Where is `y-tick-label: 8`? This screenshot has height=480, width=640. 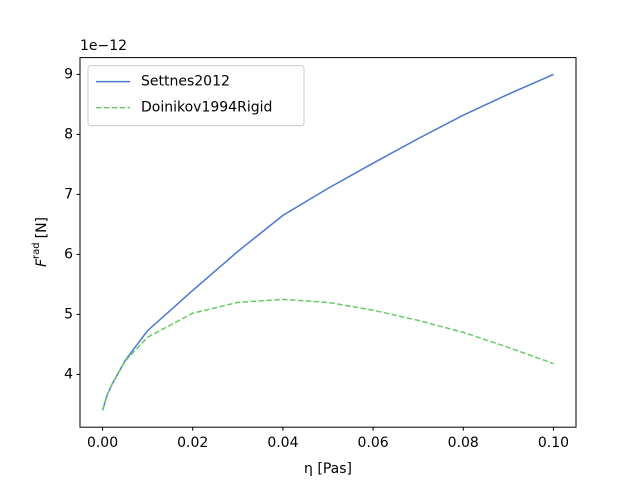
y-tick-label: 8 is located at coordinates (68, 134).